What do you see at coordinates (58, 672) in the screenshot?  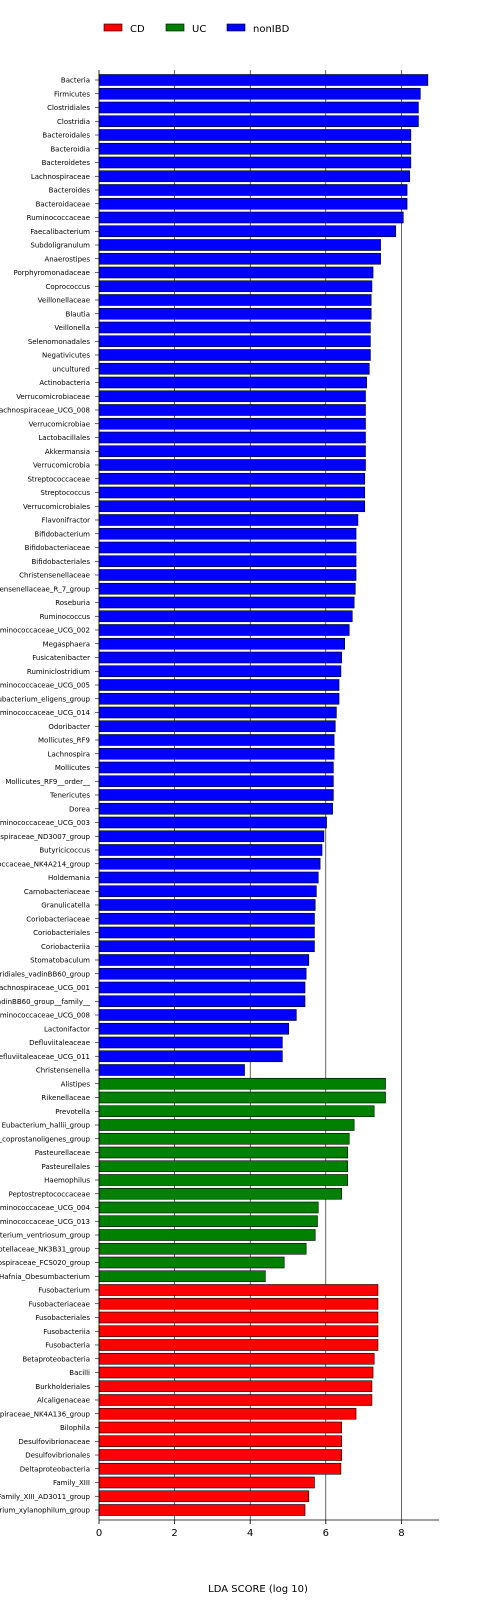 I see `y-tick-label: Ruminiclostridium` at bounding box center [58, 672].